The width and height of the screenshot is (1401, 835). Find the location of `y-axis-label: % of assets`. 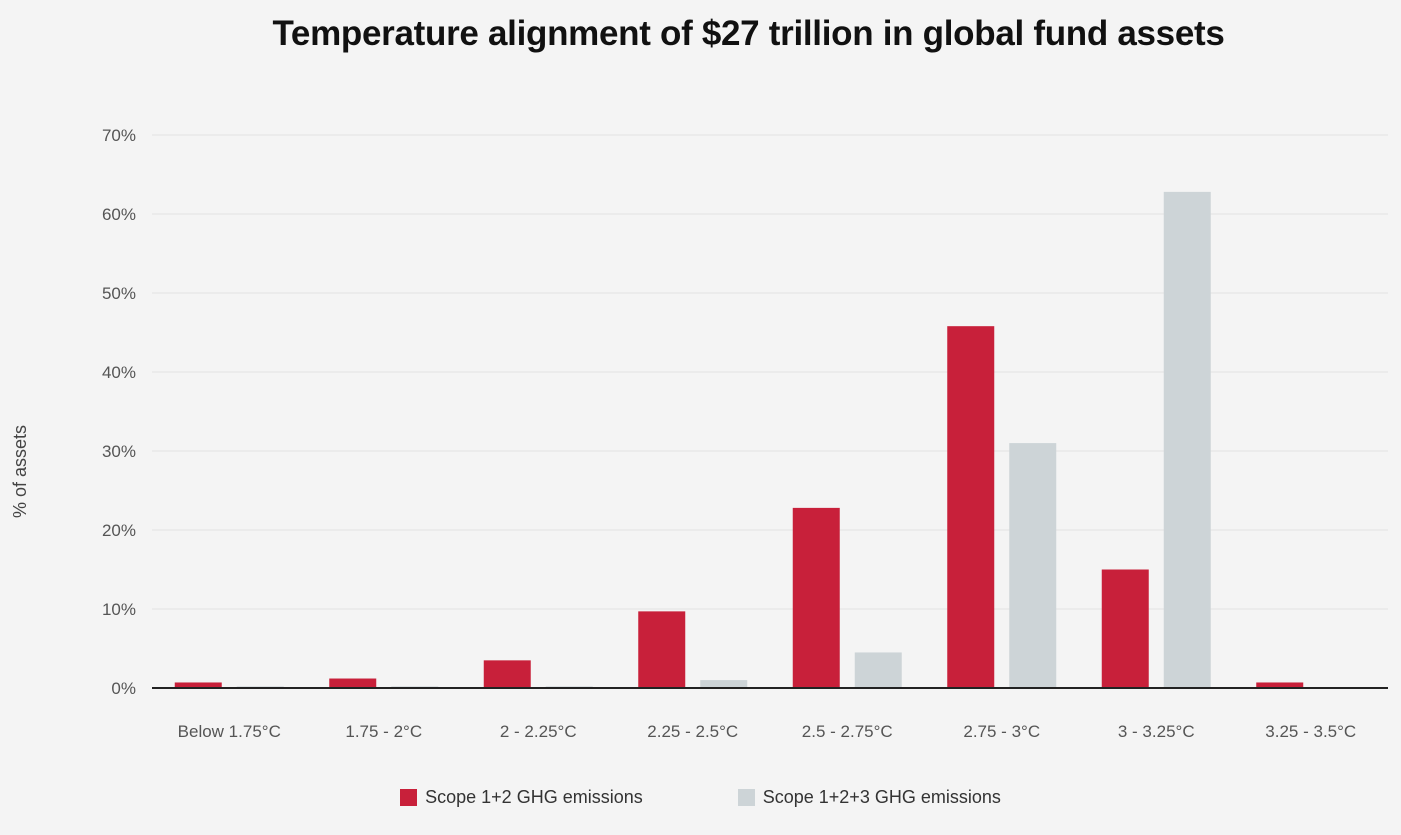

y-axis-label: % of assets is located at coordinates (20, 471).